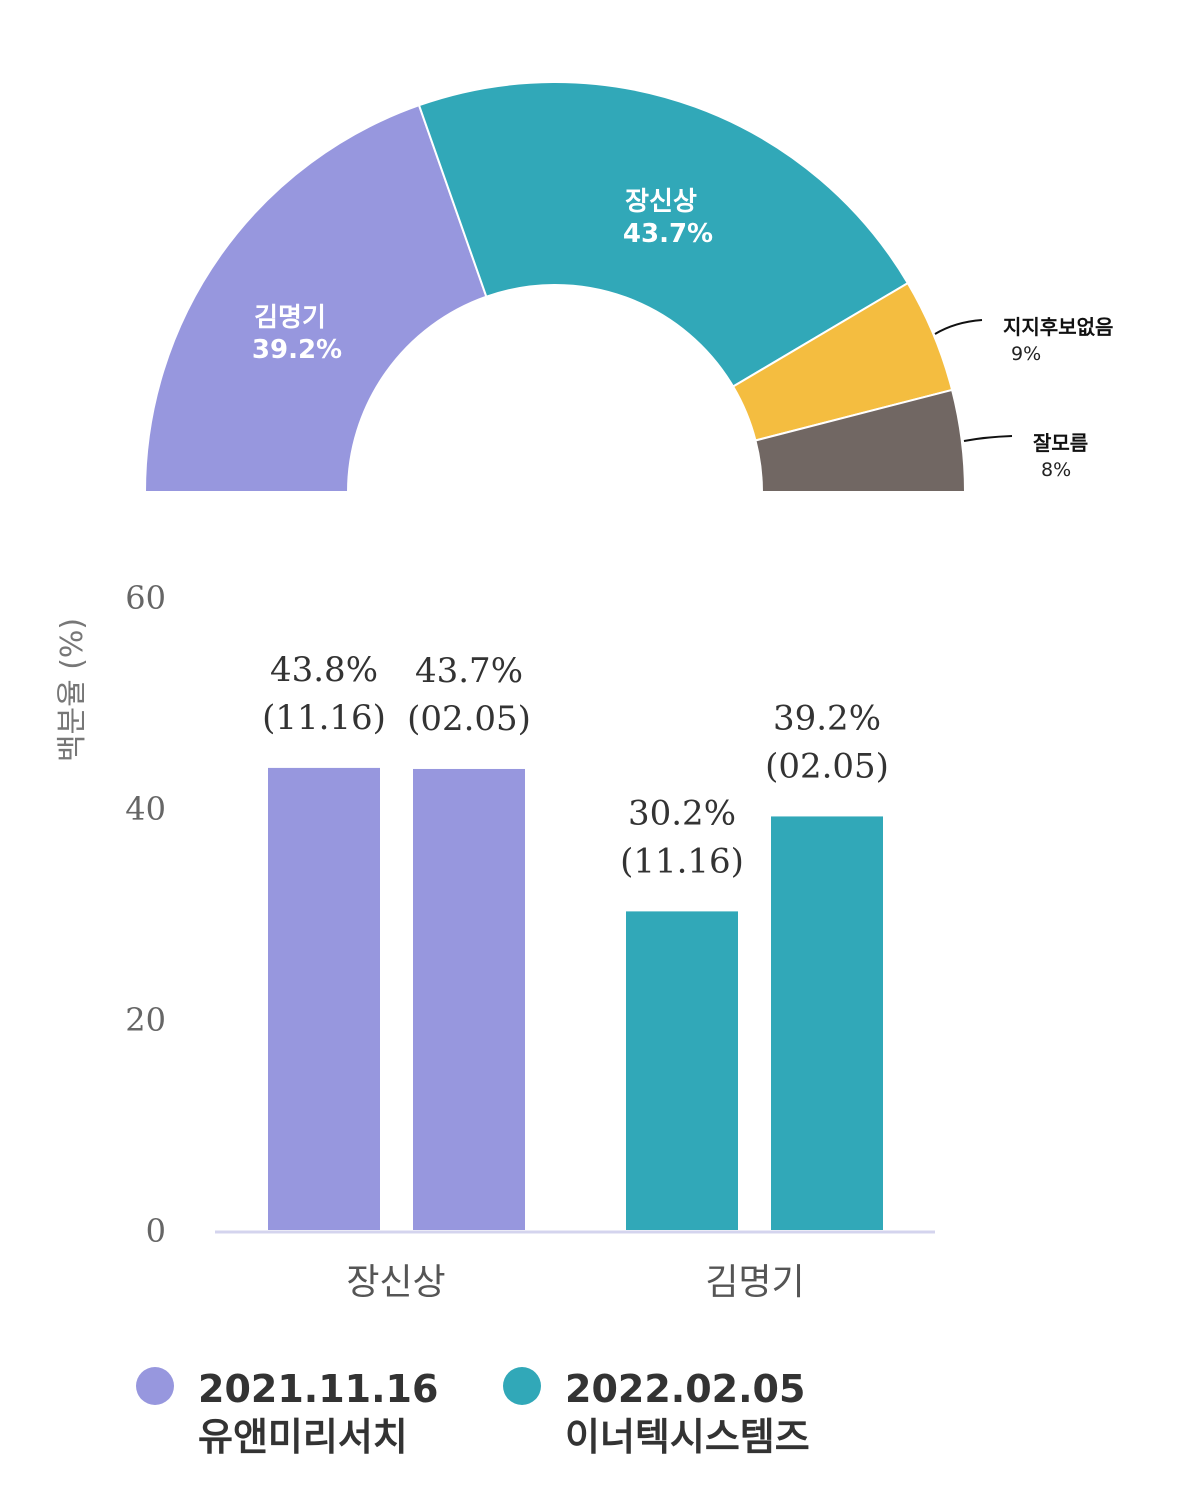  I want to click on y-tick-label-0: 0, so click(156, 1231).